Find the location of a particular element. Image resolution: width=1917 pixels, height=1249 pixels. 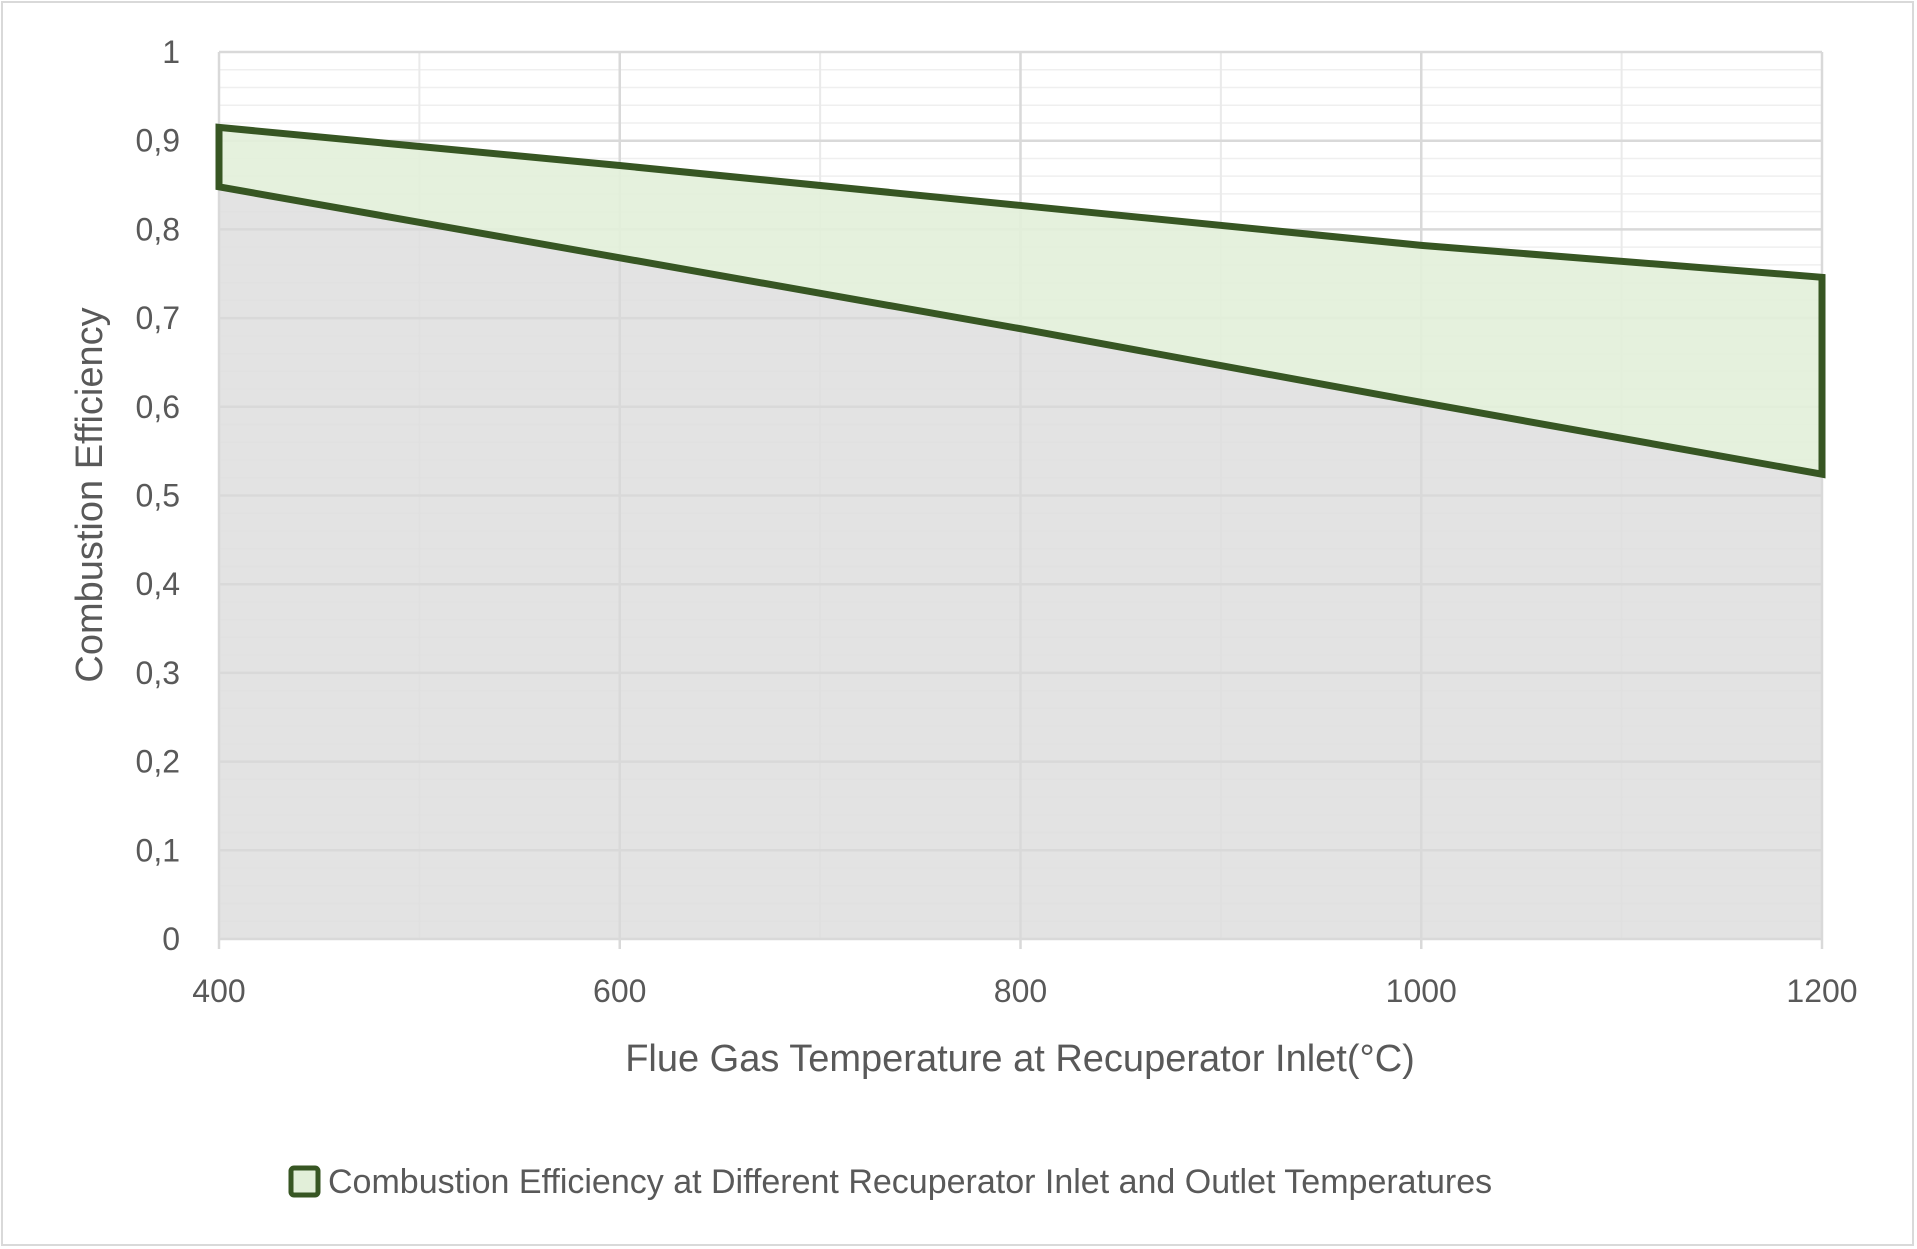

y-tick-label: 0,9 is located at coordinates (158, 141).